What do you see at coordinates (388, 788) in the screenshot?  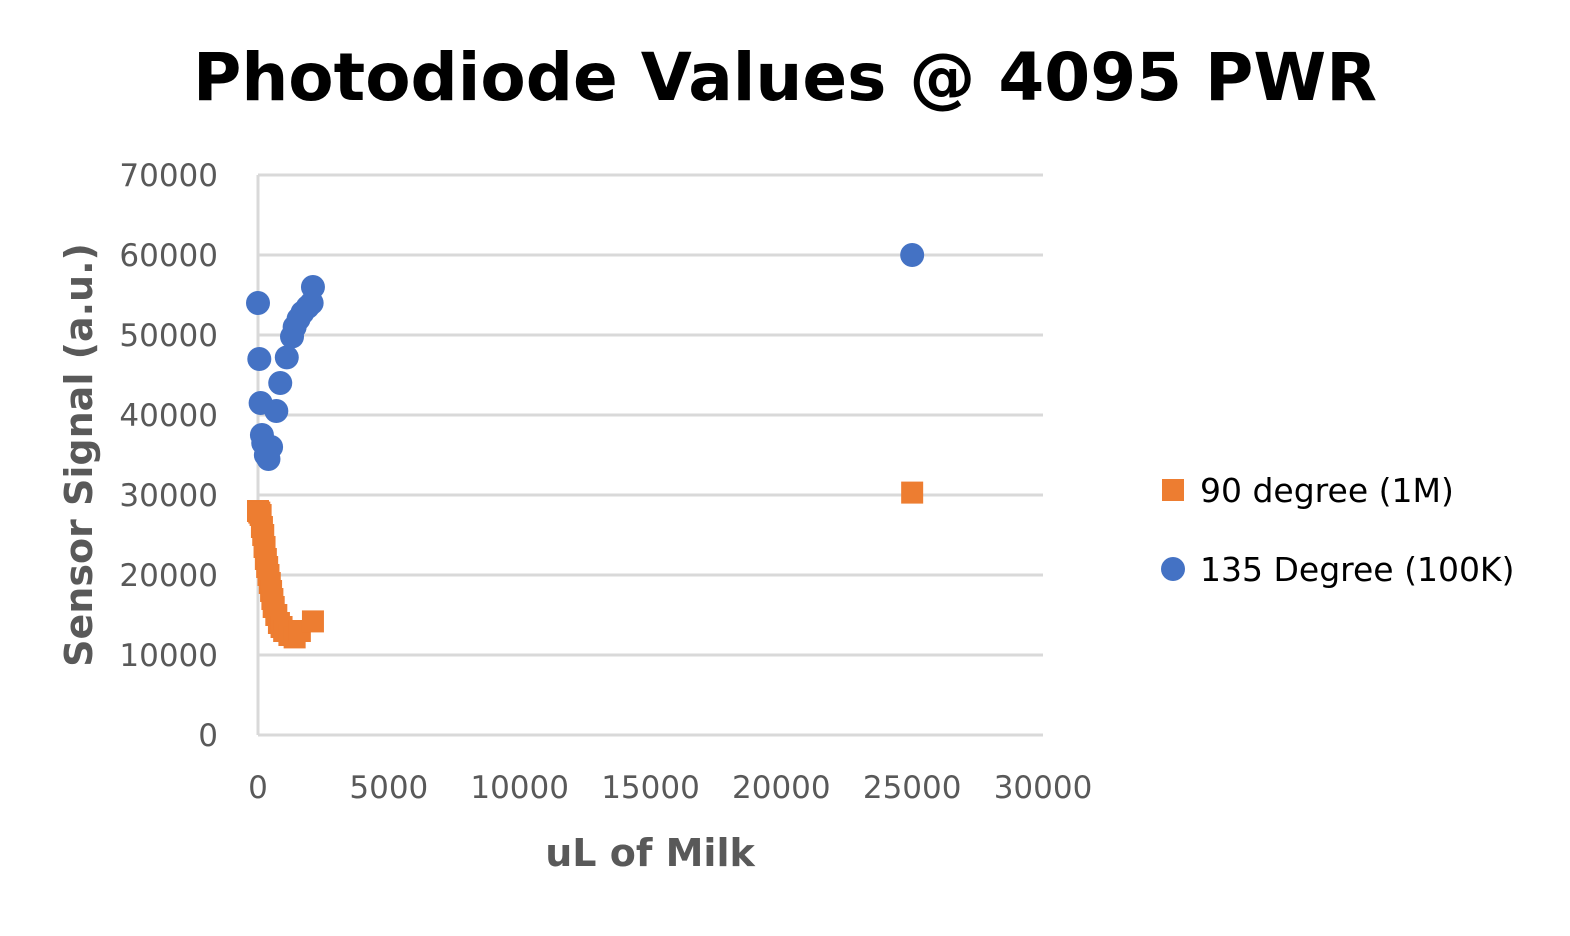 I see `x-tick-label: 5000` at bounding box center [388, 788].